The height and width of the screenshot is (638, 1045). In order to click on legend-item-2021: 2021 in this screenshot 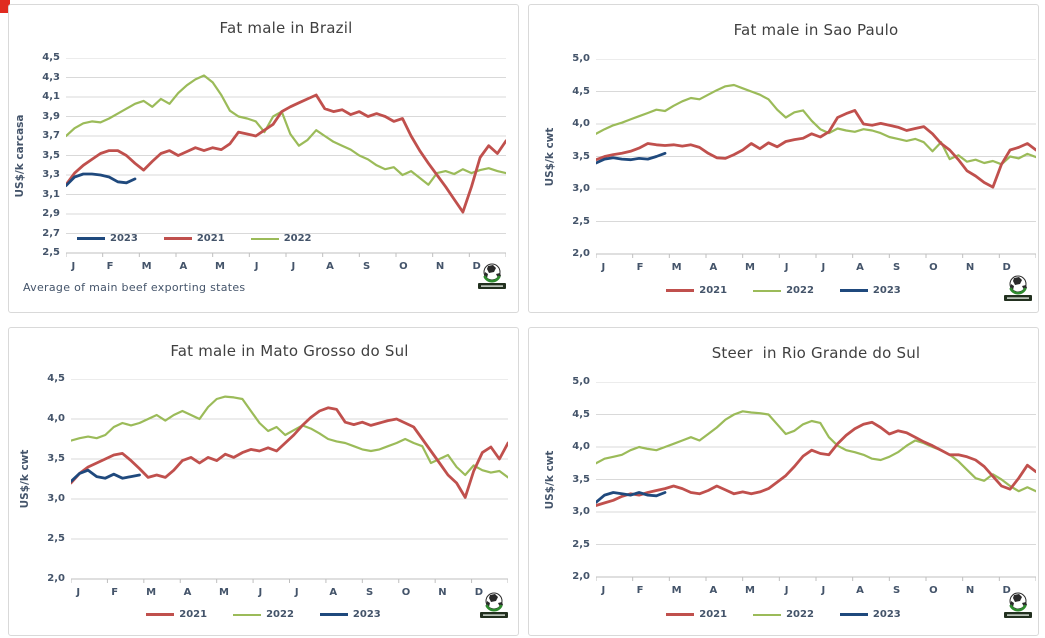, I will do `click(696, 614)`.